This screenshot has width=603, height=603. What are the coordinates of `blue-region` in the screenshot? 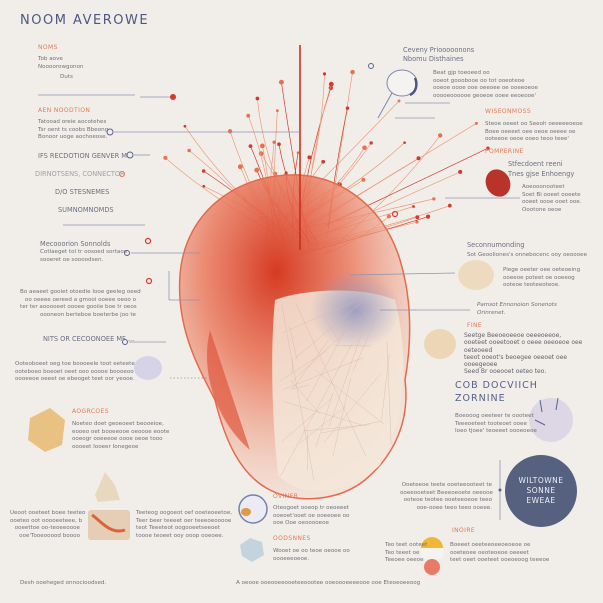 It's located at (355, 310).